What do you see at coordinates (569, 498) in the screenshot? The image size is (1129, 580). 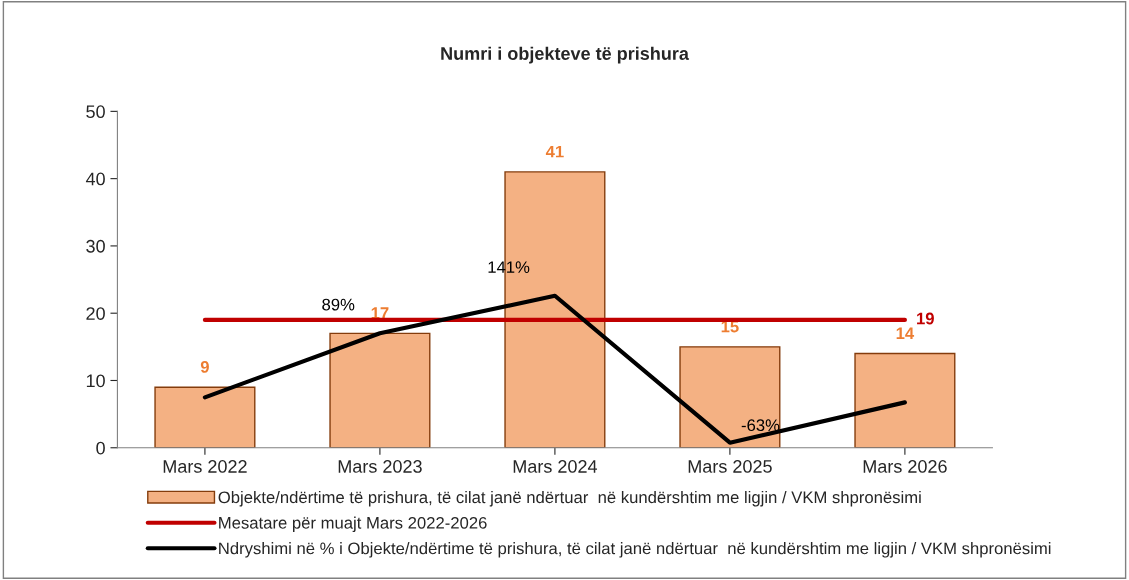 I see `legend-label: Objekte/ndërtime të prishura, të cilat janë ndërtuar në kundërshtim me ligjin / VKM shpronësimi` at bounding box center [569, 498].